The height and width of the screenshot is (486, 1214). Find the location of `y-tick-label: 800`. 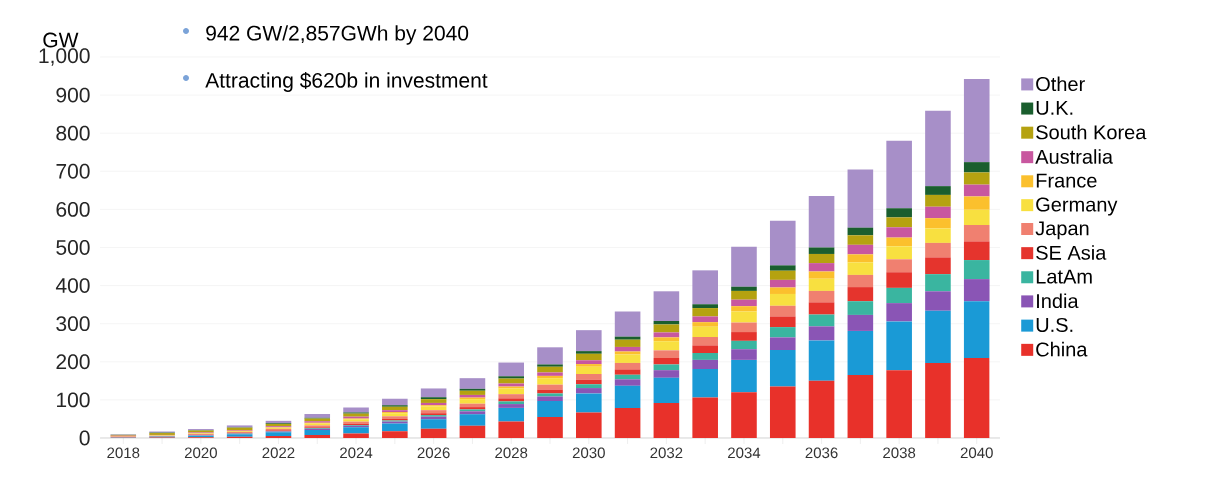

y-tick-label: 800 is located at coordinates (73, 133).